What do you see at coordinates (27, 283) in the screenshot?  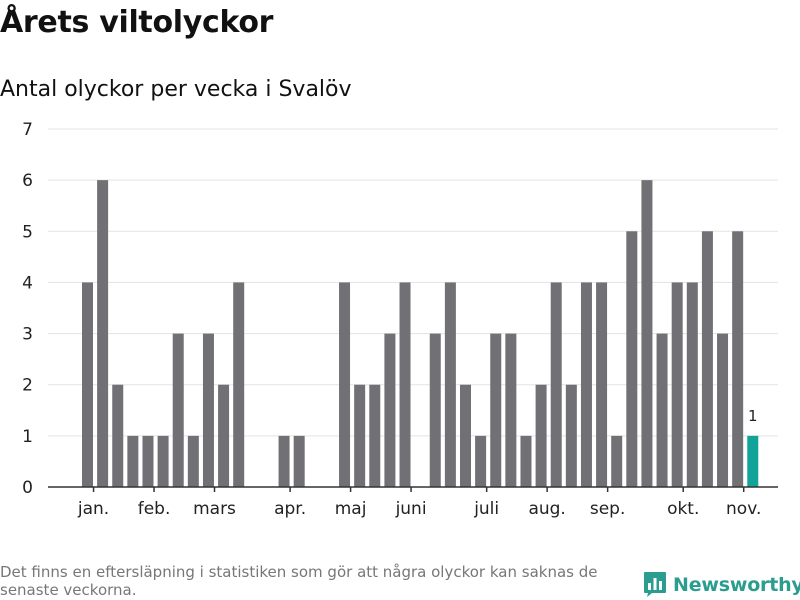 I see `y-tick-label: 4` at bounding box center [27, 283].